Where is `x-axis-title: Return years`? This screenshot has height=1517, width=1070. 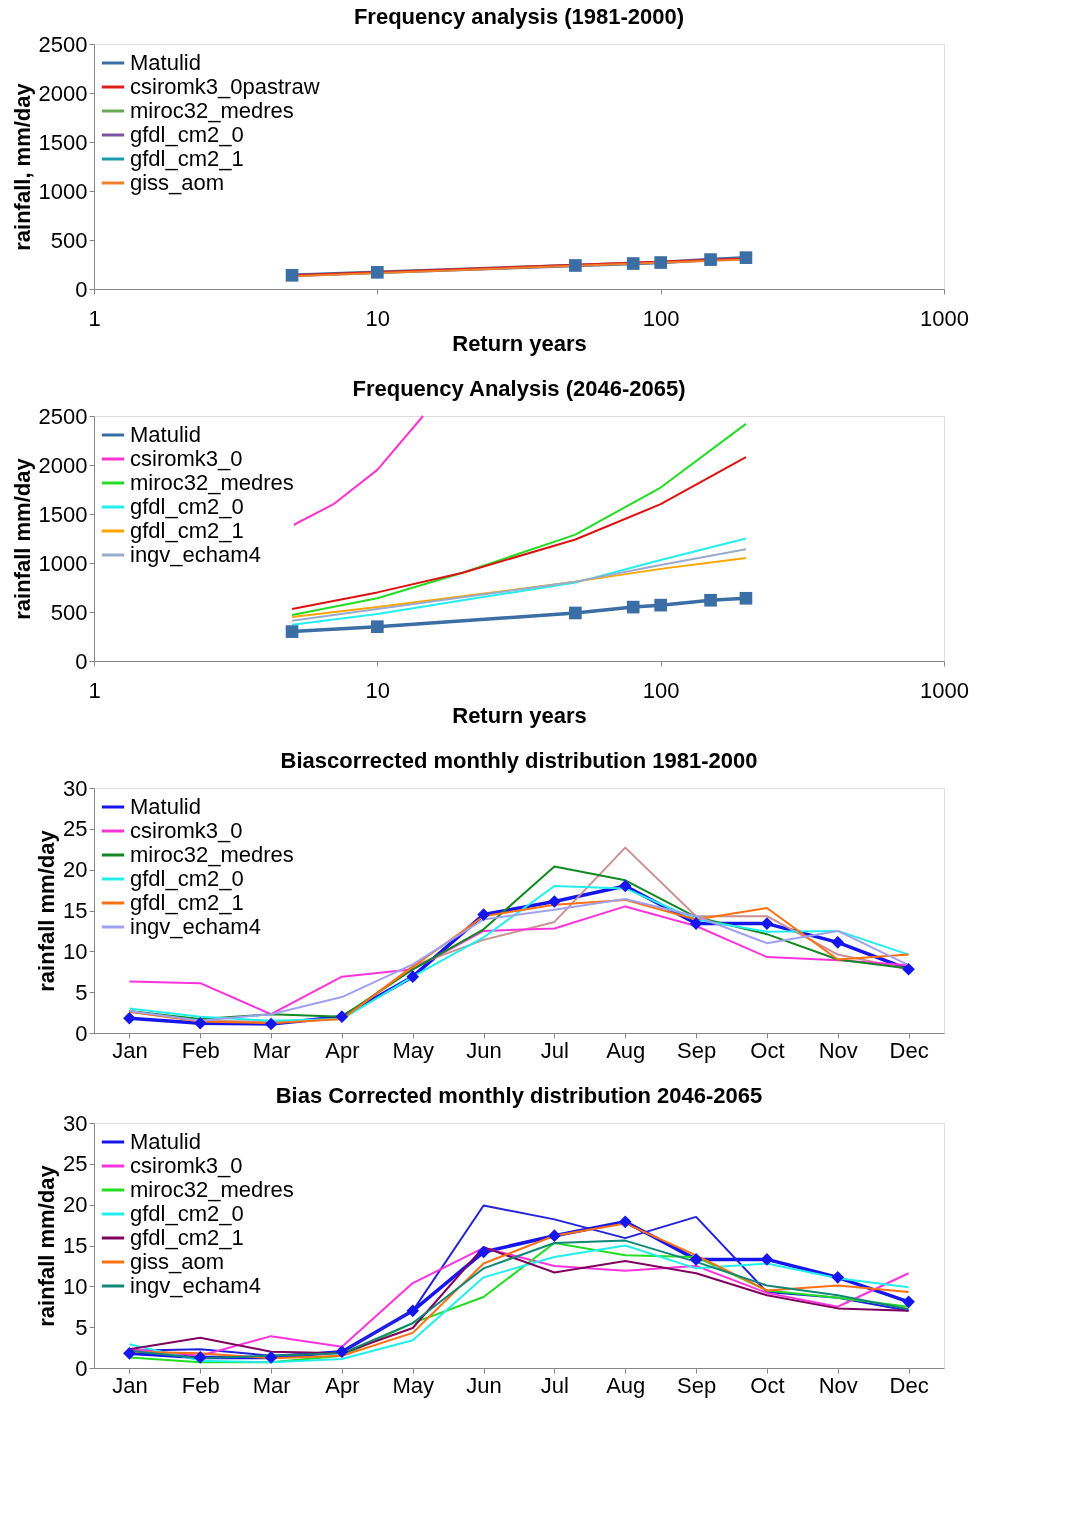
x-axis-title: Return years is located at coordinates (519, 715).